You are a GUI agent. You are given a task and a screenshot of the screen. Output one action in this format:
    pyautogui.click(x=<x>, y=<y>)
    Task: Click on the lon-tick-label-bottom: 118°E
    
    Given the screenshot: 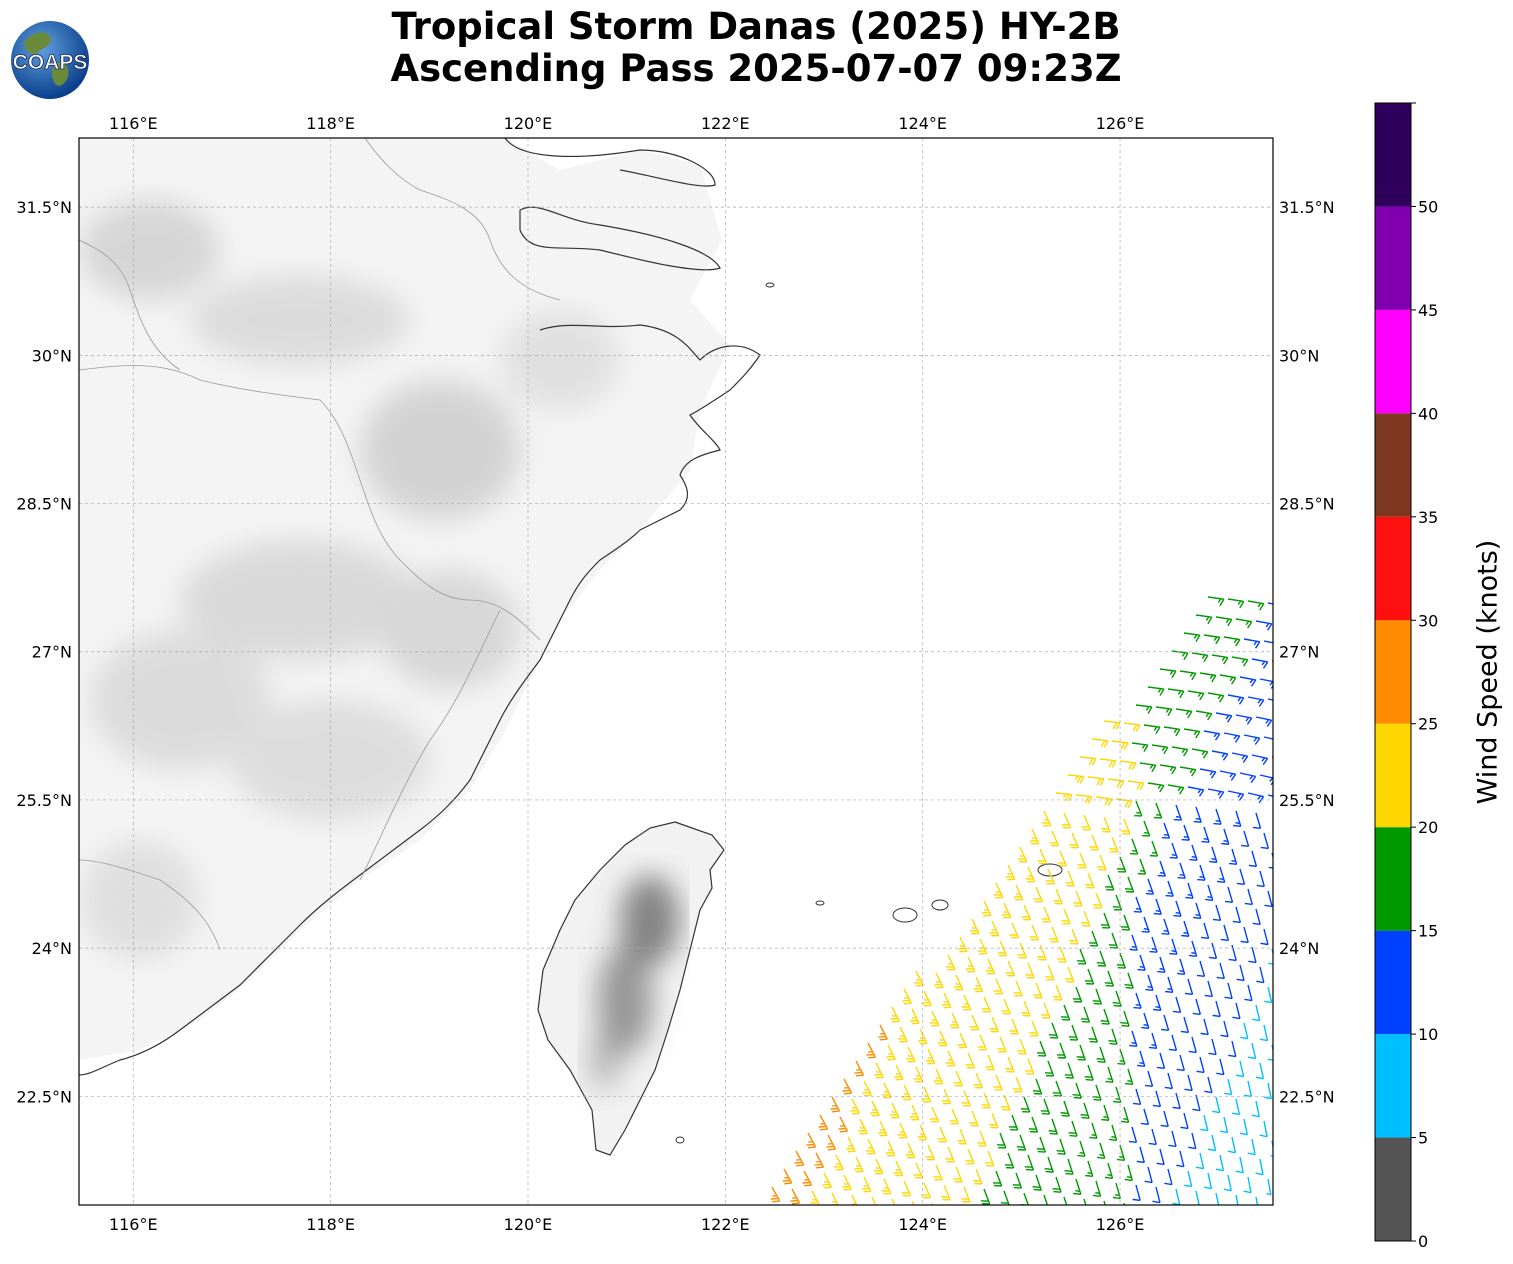 What is the action you would take?
    pyautogui.click(x=330, y=1224)
    